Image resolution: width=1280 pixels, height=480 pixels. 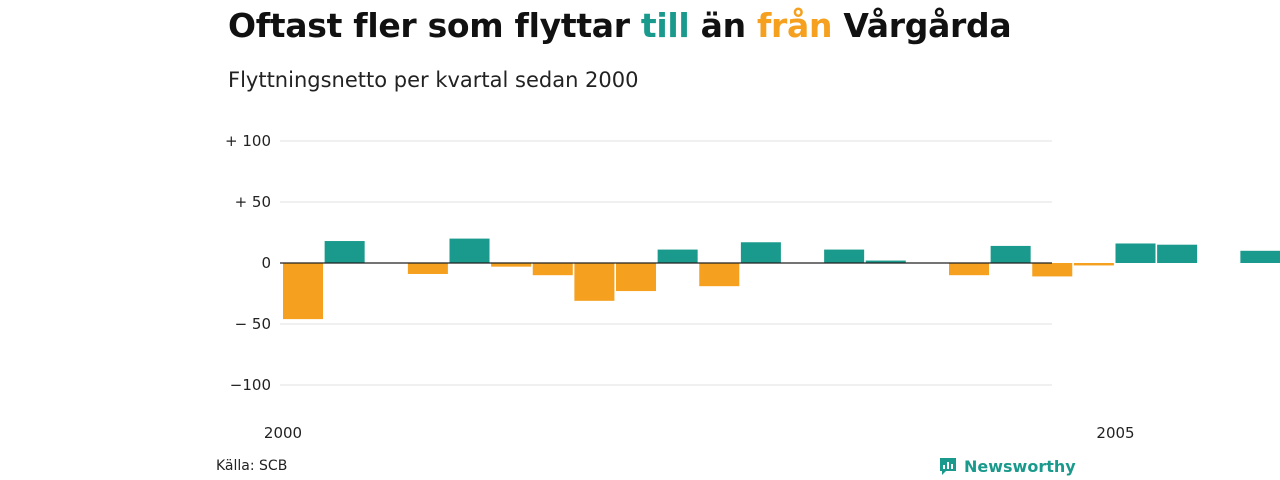 I want to click on brand-logo: Newsworthy, so click(x=1007, y=466).